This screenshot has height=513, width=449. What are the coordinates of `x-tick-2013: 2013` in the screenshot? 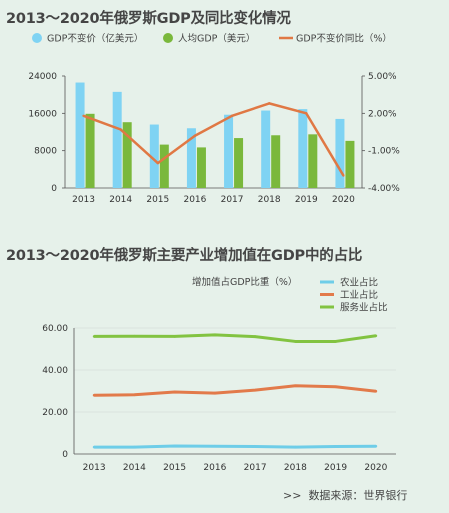 It's located at (83, 200).